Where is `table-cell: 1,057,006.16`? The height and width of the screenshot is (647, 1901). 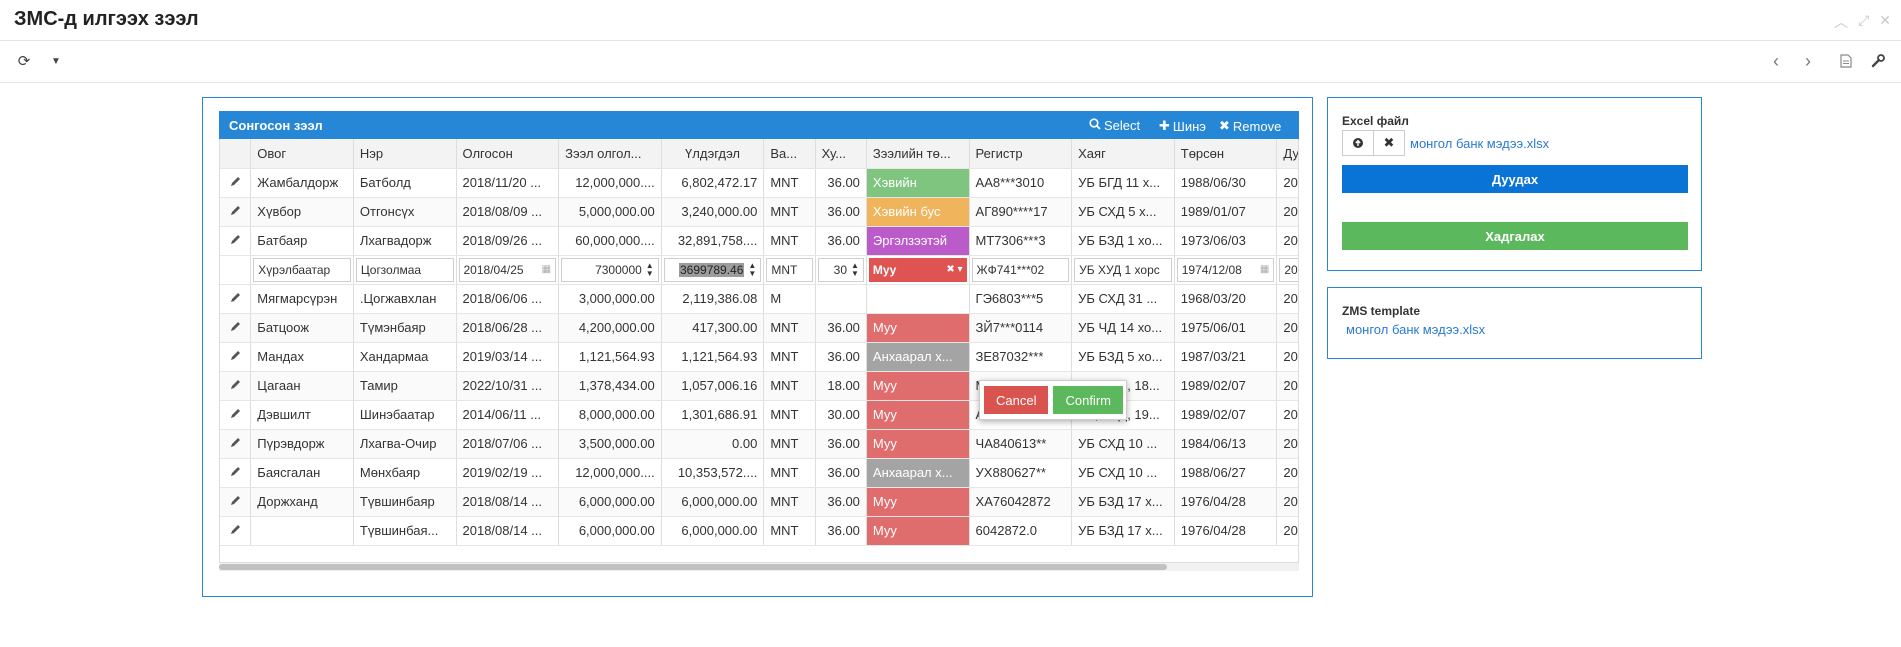
table-cell: 1,057,006.16 is located at coordinates (713, 386).